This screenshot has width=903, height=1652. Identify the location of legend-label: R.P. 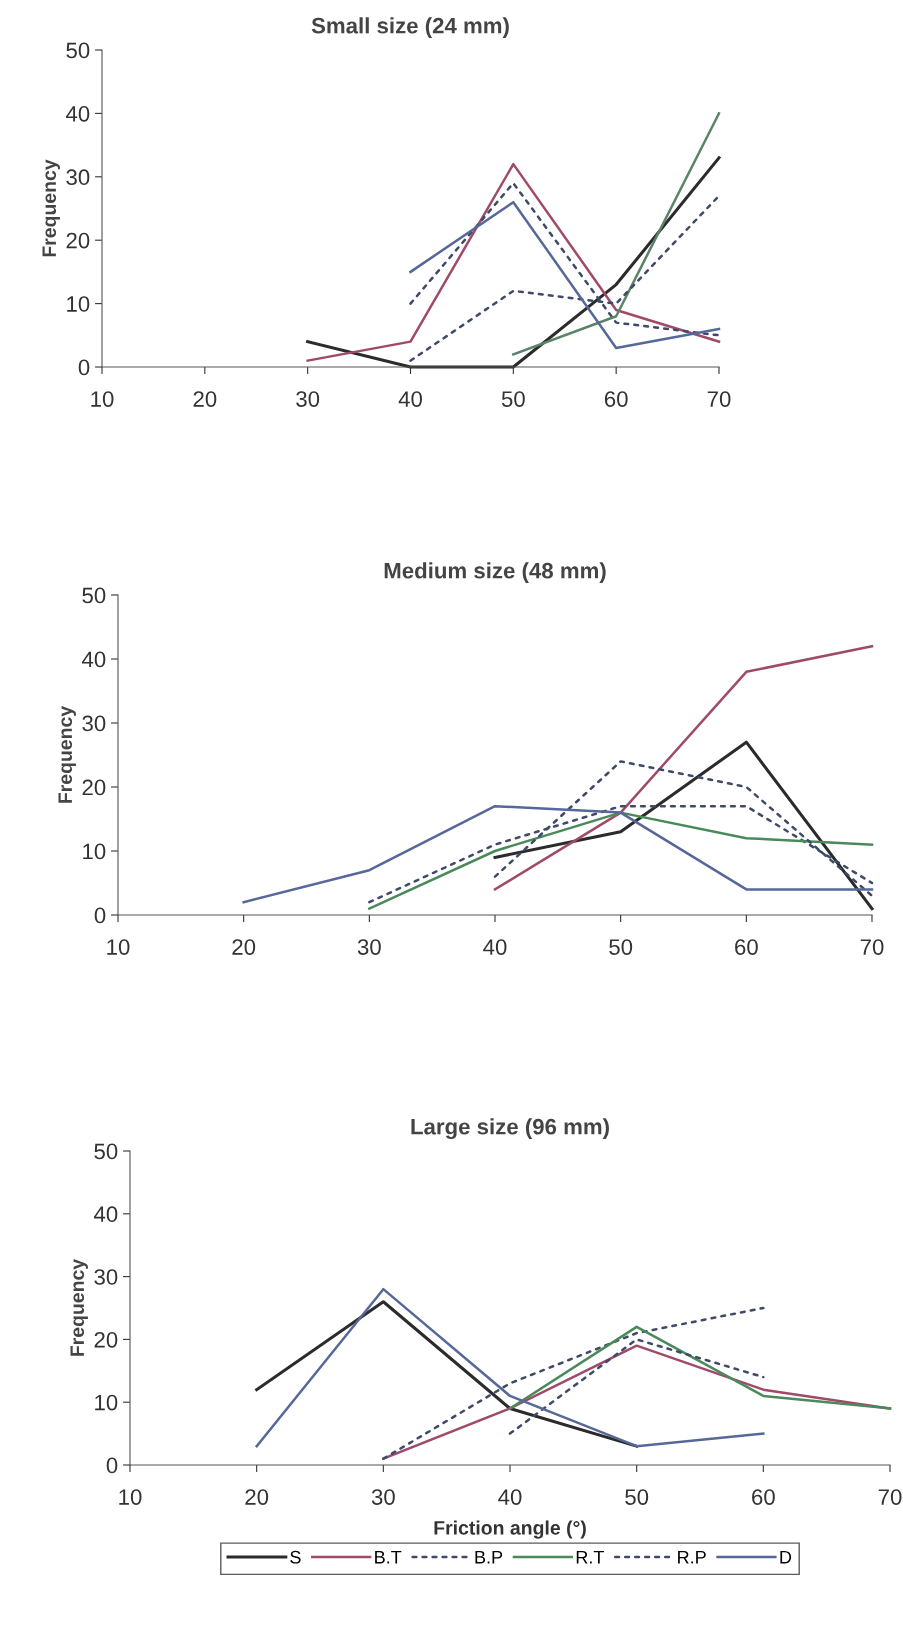
(692, 1557).